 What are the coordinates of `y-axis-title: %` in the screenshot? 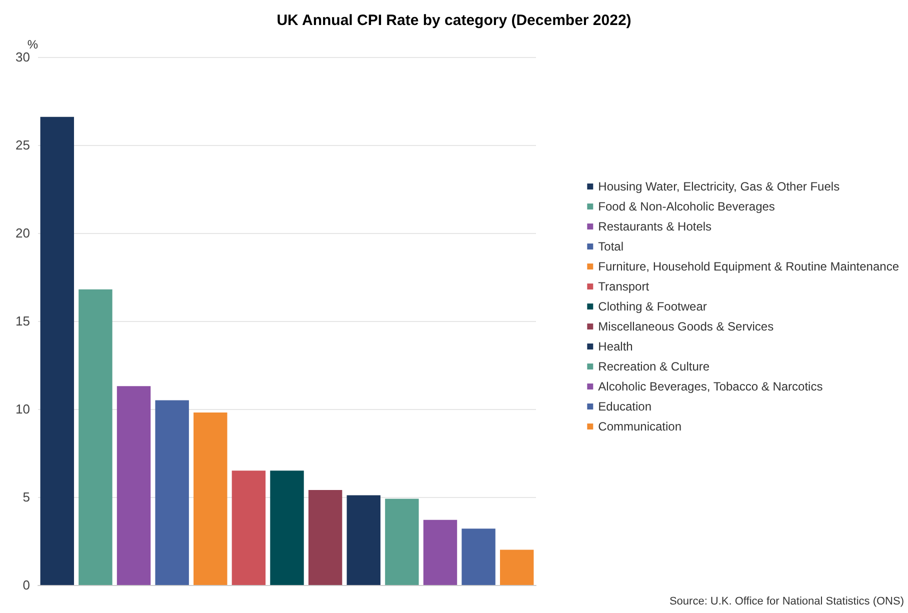 It's located at (32, 45).